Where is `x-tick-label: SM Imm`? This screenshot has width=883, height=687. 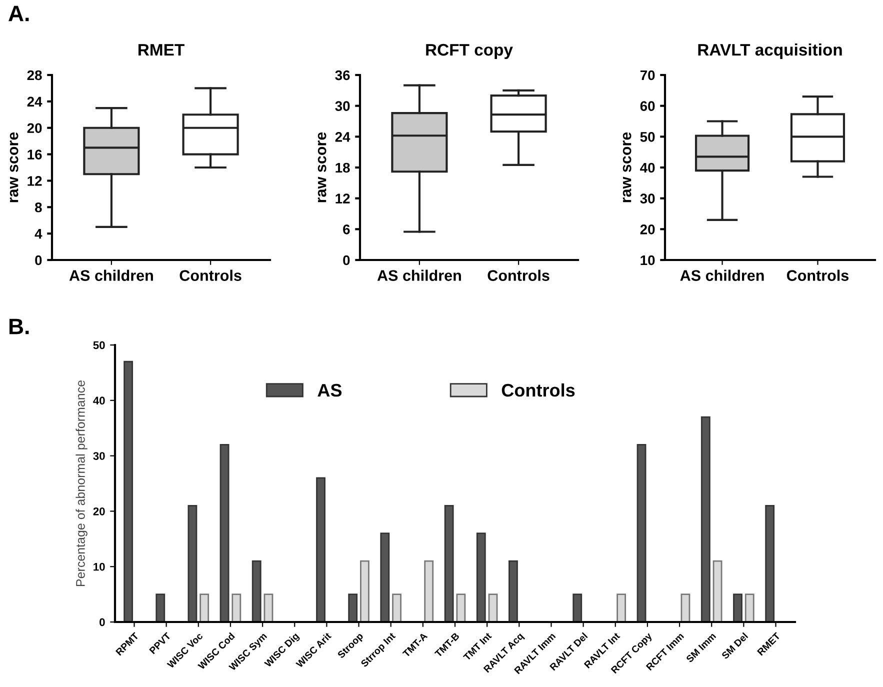
x-tick-label: SM Imm is located at coordinates (701, 647).